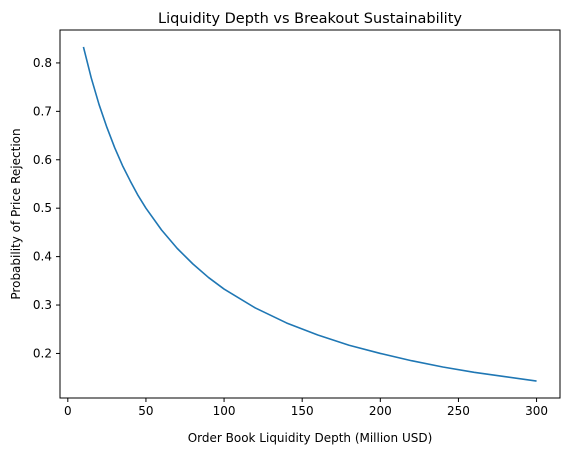  What do you see at coordinates (458, 411) in the screenshot?
I see `x-tick-label: 250` at bounding box center [458, 411].